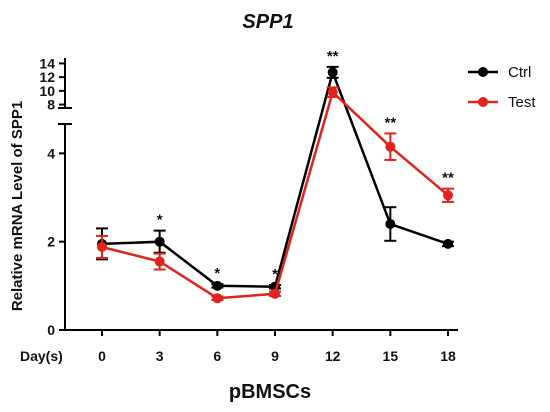  What do you see at coordinates (41, 356) in the screenshot?
I see `x-axis-prefix: Day(s)` at bounding box center [41, 356].